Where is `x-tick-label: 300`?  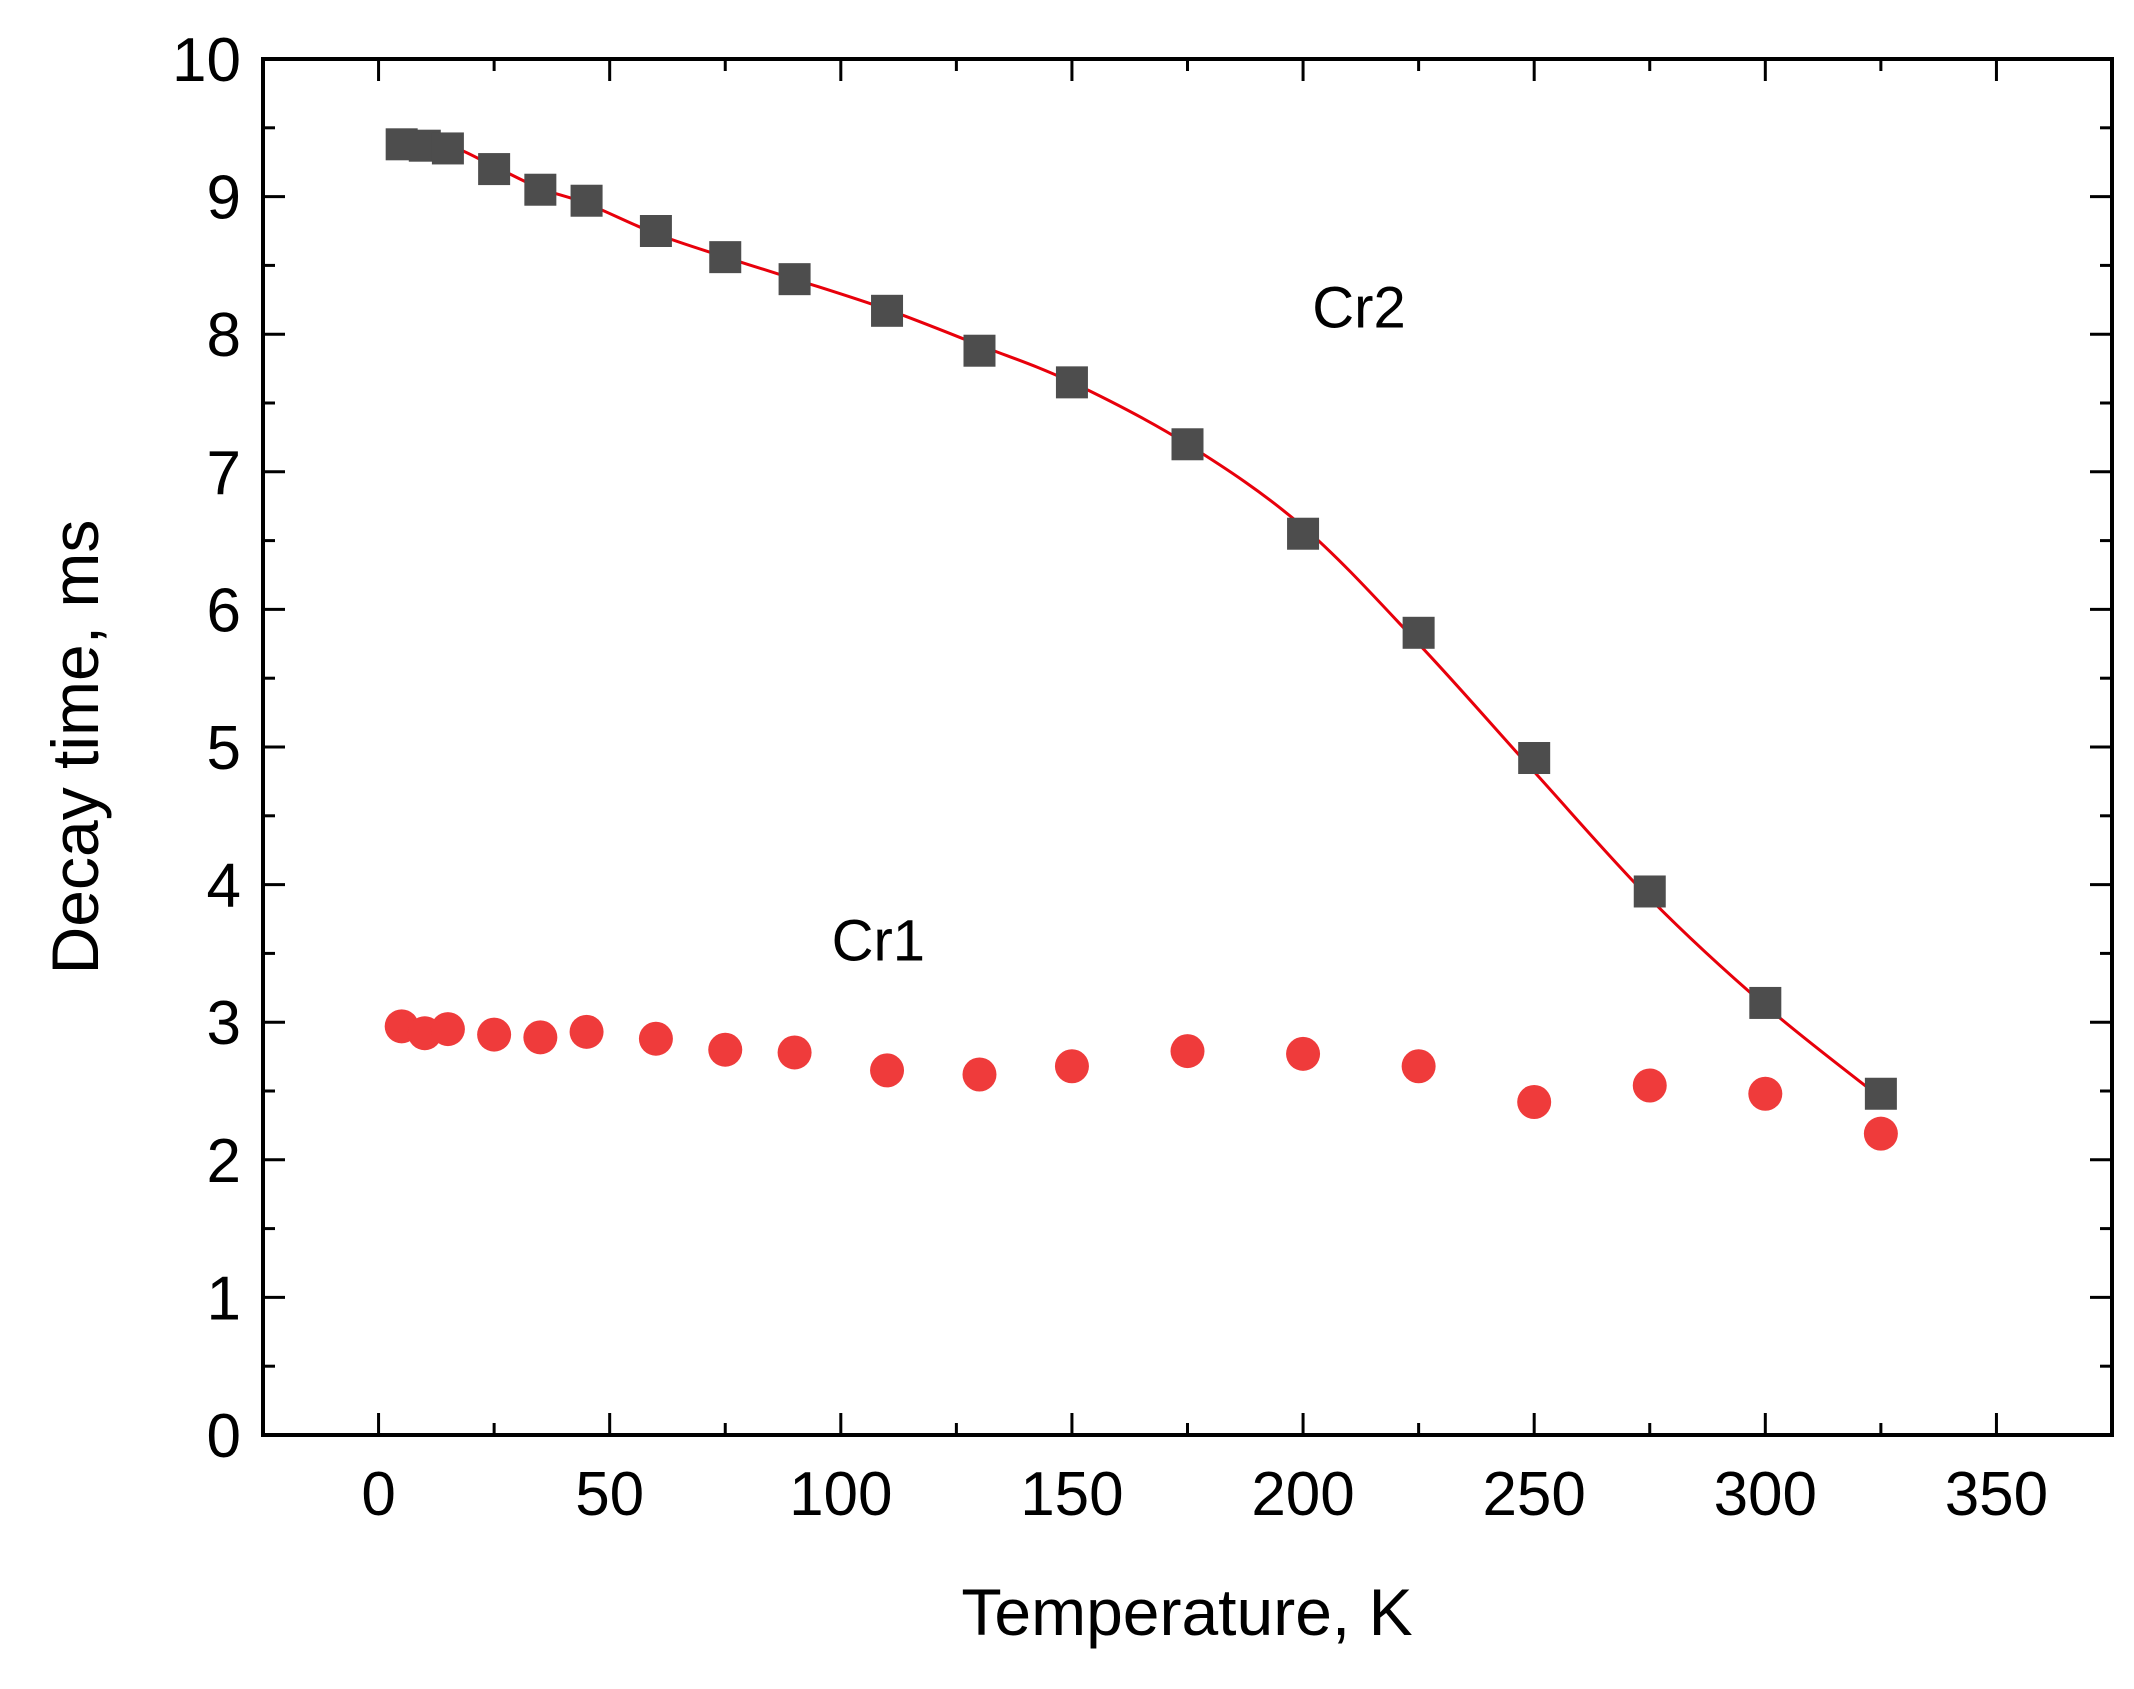 x-tick-label: 300 is located at coordinates (1765, 1494).